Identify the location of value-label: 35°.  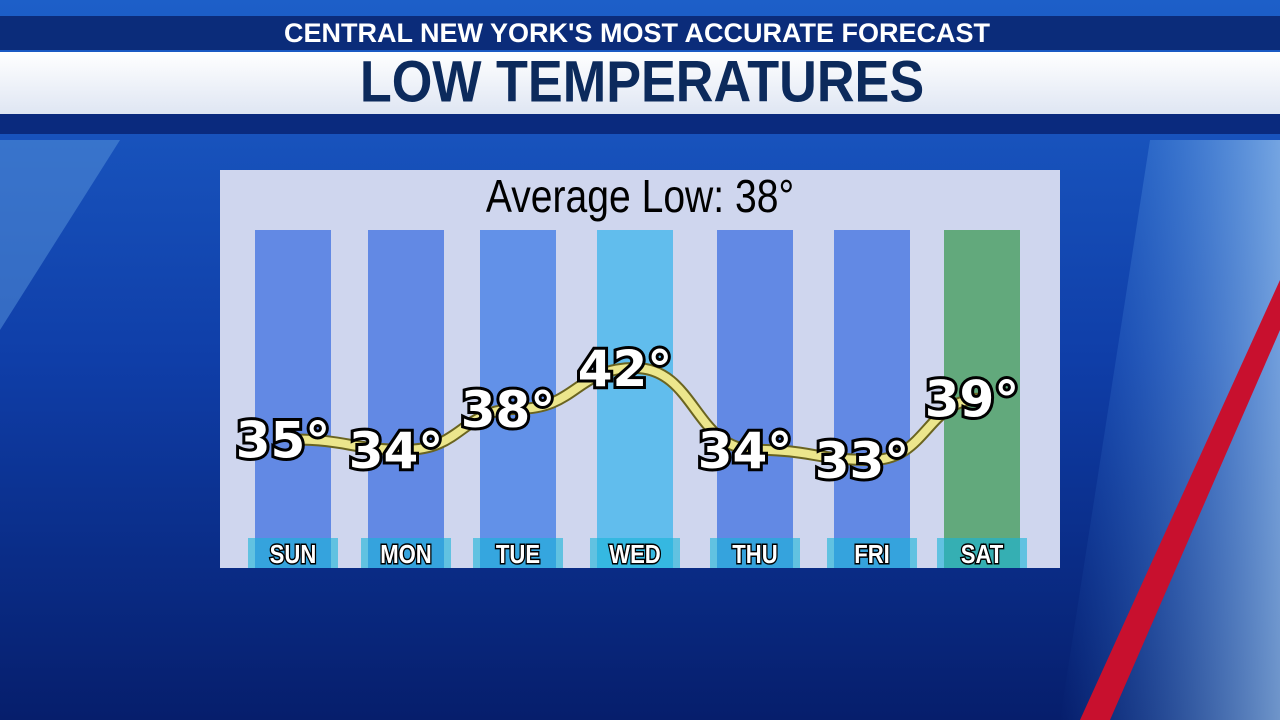
(283, 441).